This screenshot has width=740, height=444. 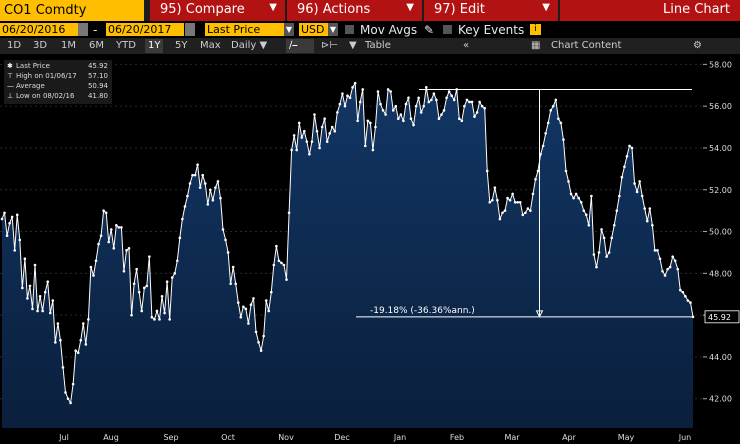 I want to click on range-button-ytd: YTD, so click(x=126, y=45).